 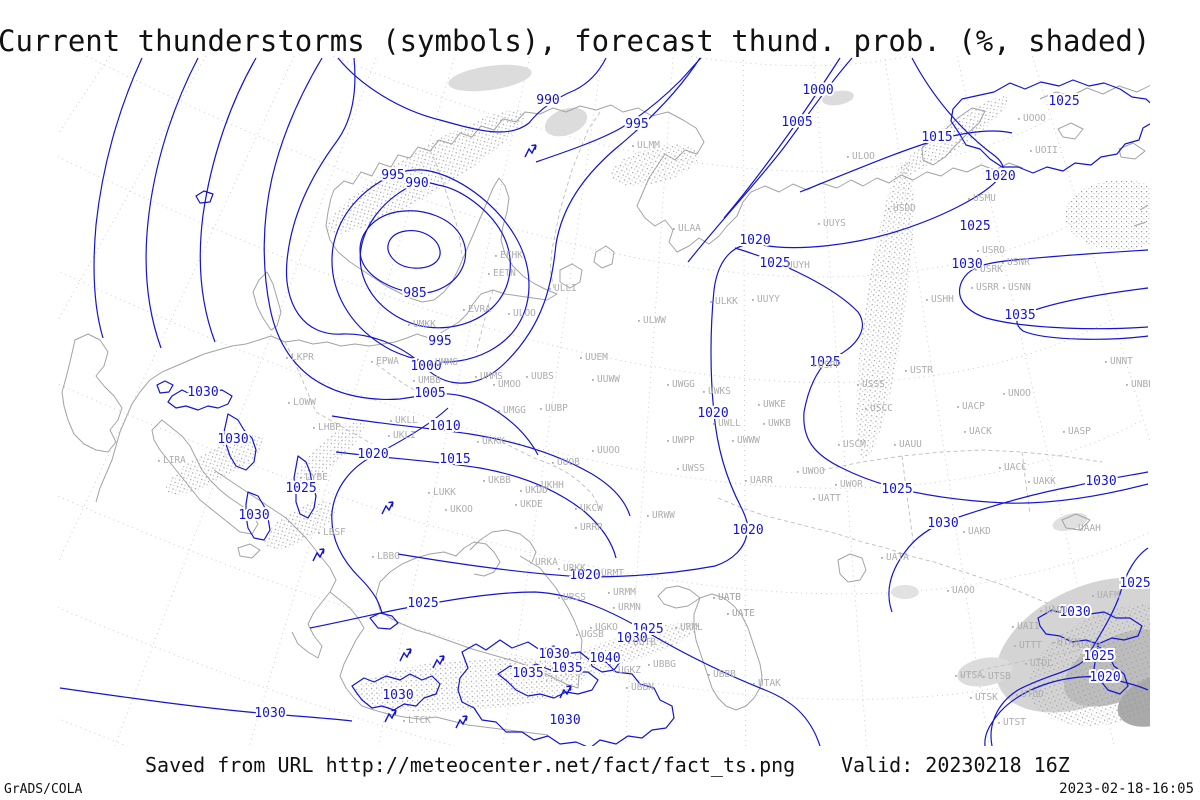 I want to click on station-code: UUOO, so click(x=608, y=450).